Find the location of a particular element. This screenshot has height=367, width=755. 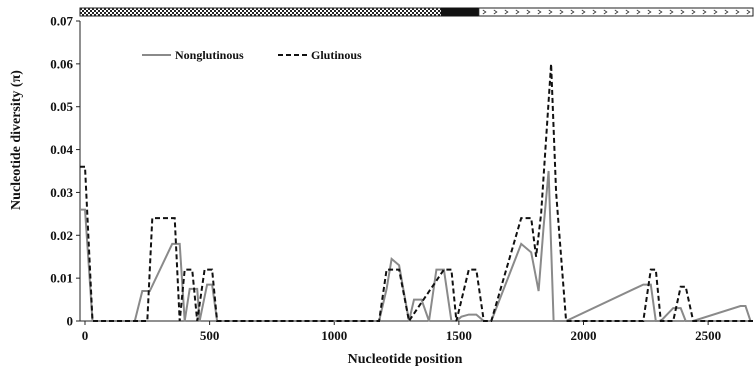

x-tick-label: 0 is located at coordinates (85, 335).